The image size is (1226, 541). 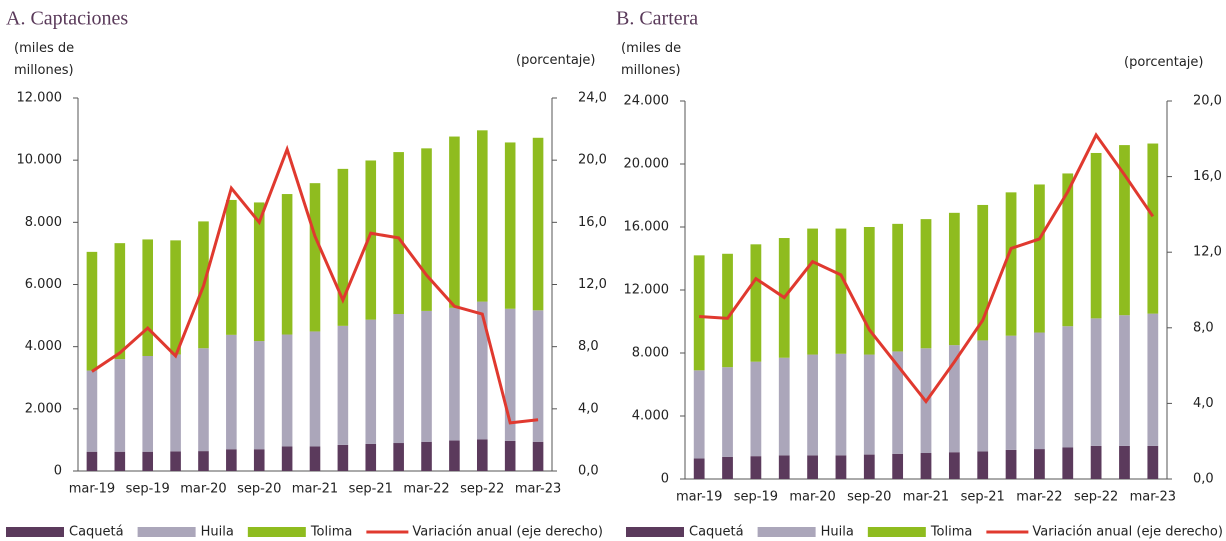 What do you see at coordinates (983, 497) in the screenshot?
I see `x-tick-label: sep-21` at bounding box center [983, 497].